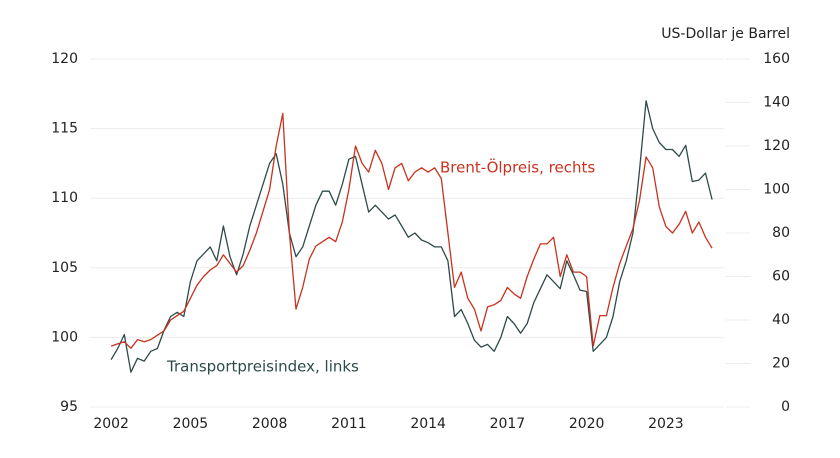 Image resolution: width=840 pixels, height=458 pixels. Describe the element at coordinates (776, 146) in the screenshot. I see `y2-tick-label: 120` at that location.